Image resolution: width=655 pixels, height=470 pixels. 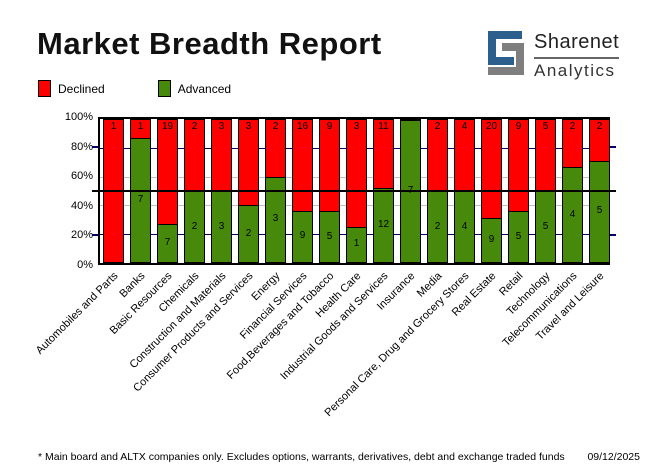 What do you see at coordinates (354, 191) in the screenshot?
I see `fifty-percent-line` at bounding box center [354, 191].